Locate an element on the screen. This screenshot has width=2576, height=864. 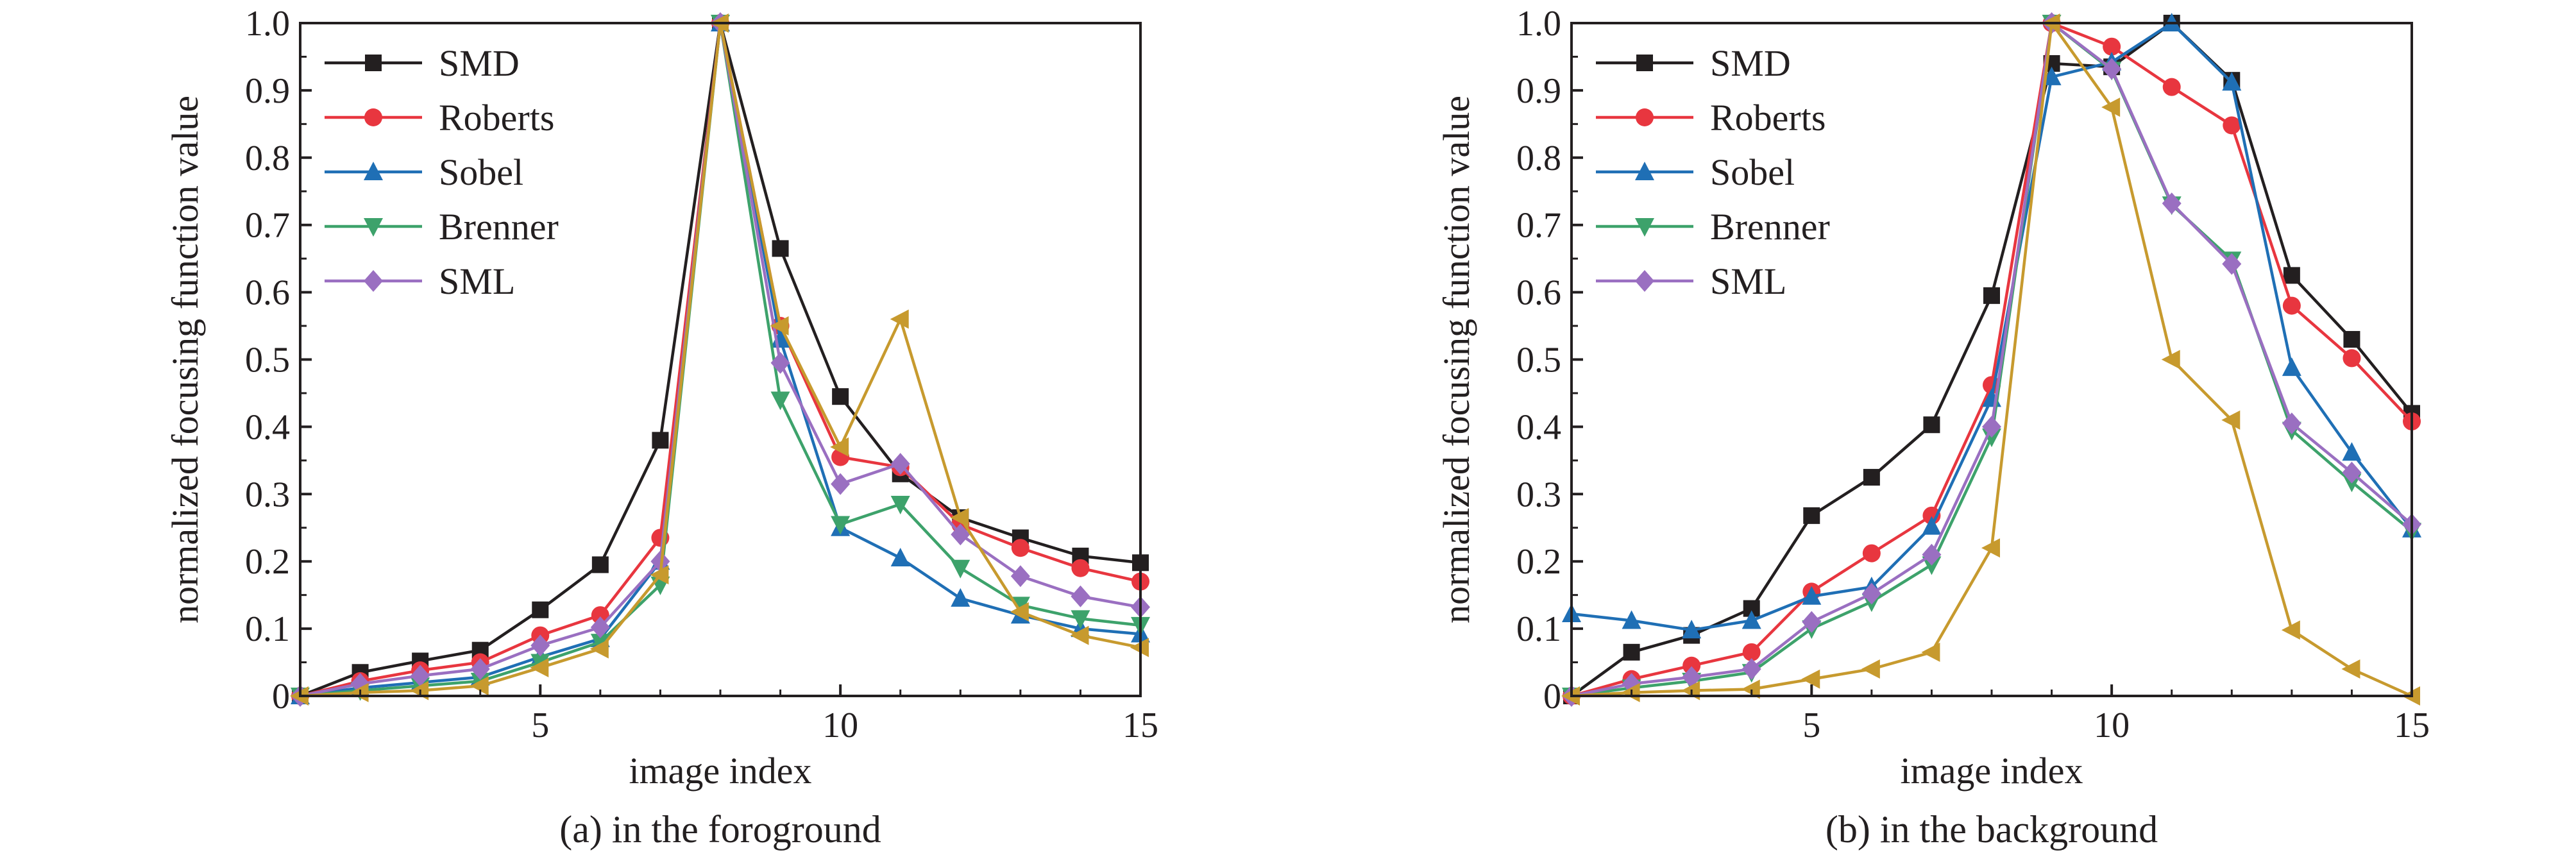
legend-item-roberts: Roberts is located at coordinates (439, 118).